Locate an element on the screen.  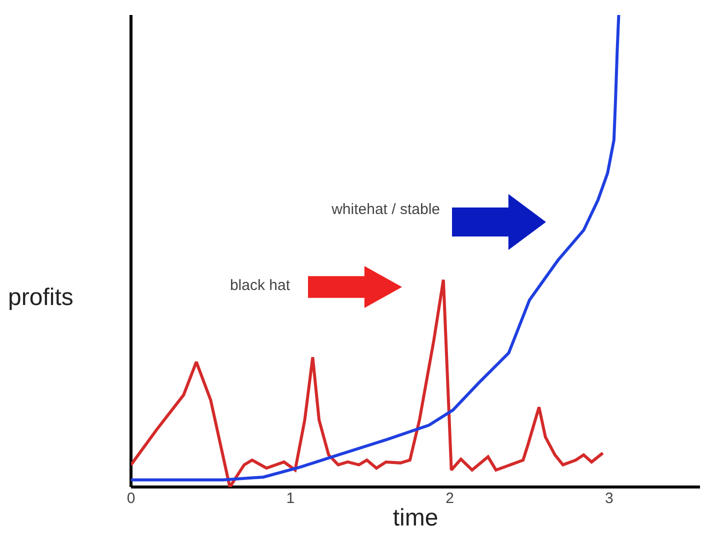
x-tick-label: 3 is located at coordinates (609, 498).